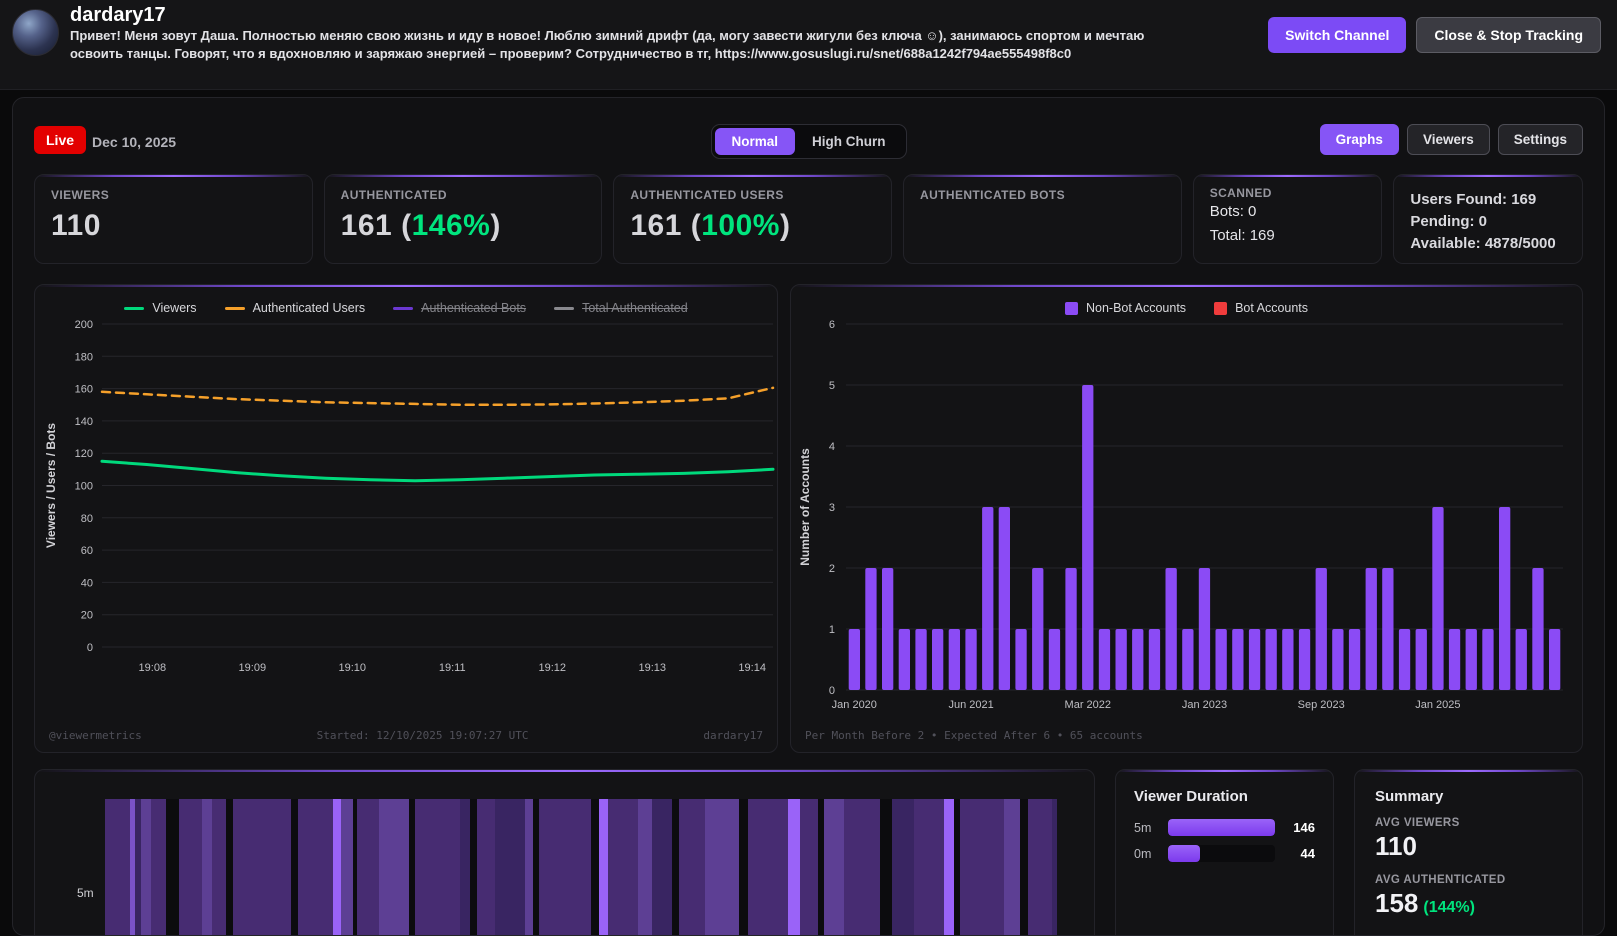 The width and height of the screenshot is (1617, 936). I want to click on svg-text: 19:08, so click(153, 668).